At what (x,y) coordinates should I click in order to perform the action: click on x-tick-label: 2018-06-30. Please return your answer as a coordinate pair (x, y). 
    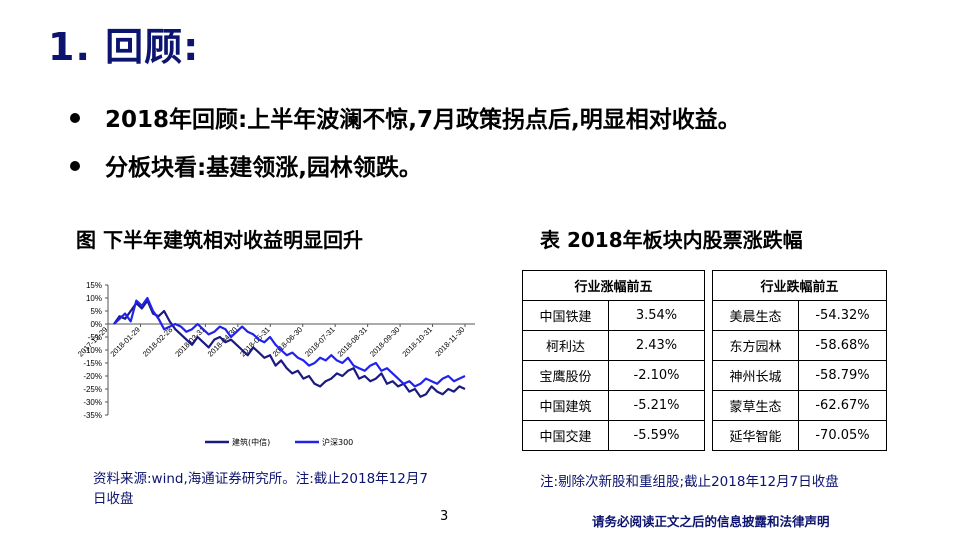
    Looking at the image, I should click on (287, 341).